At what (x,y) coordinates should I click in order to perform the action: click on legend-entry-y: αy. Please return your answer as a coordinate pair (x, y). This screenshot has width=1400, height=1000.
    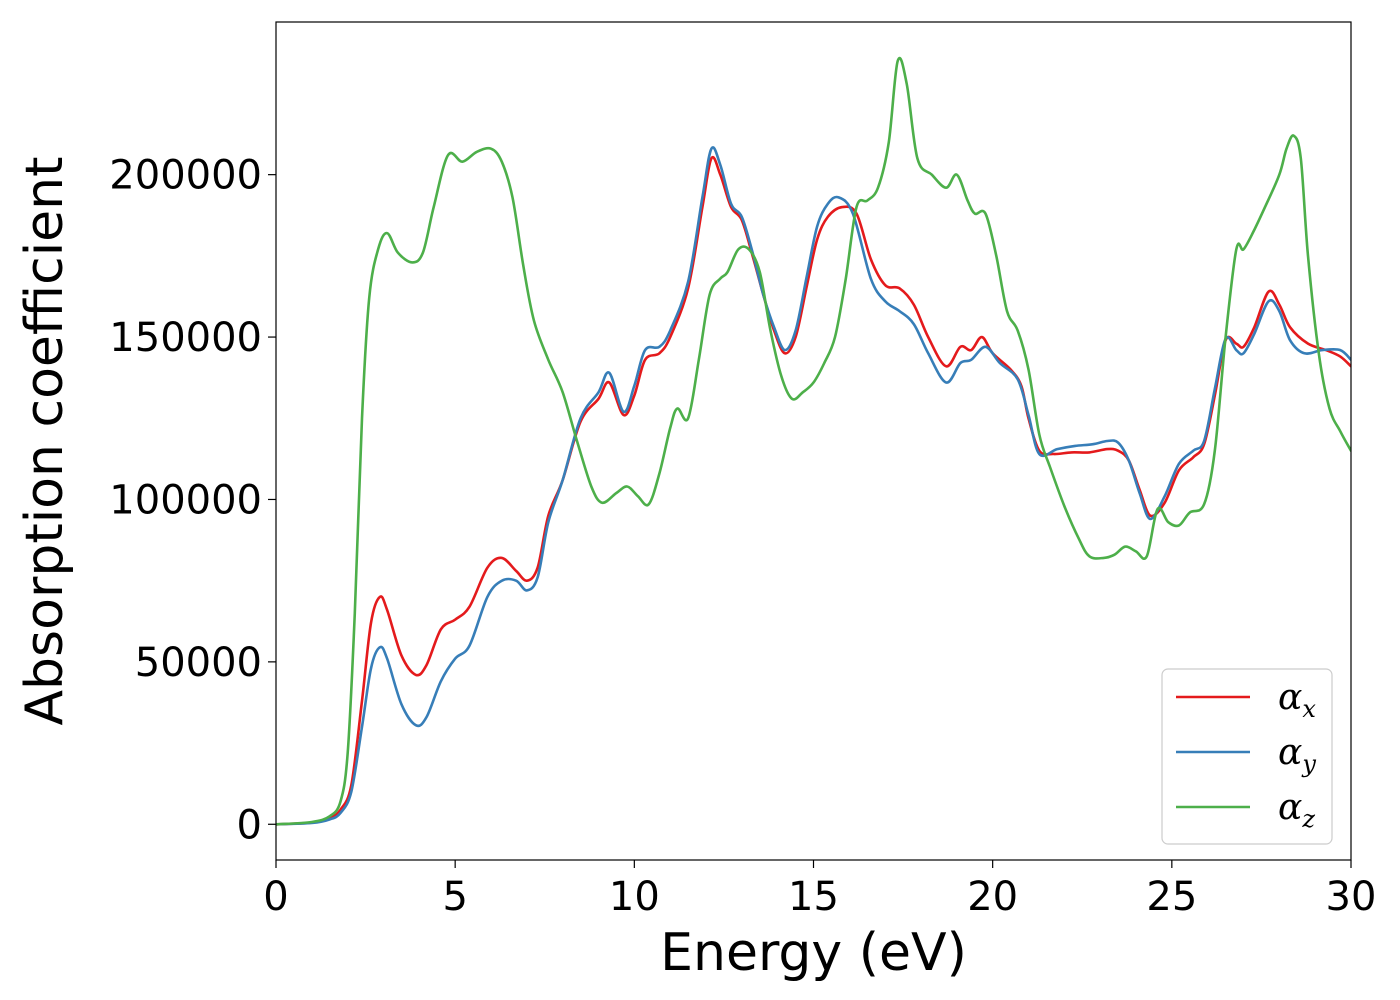
    Looking at the image, I should click on (1246, 755).